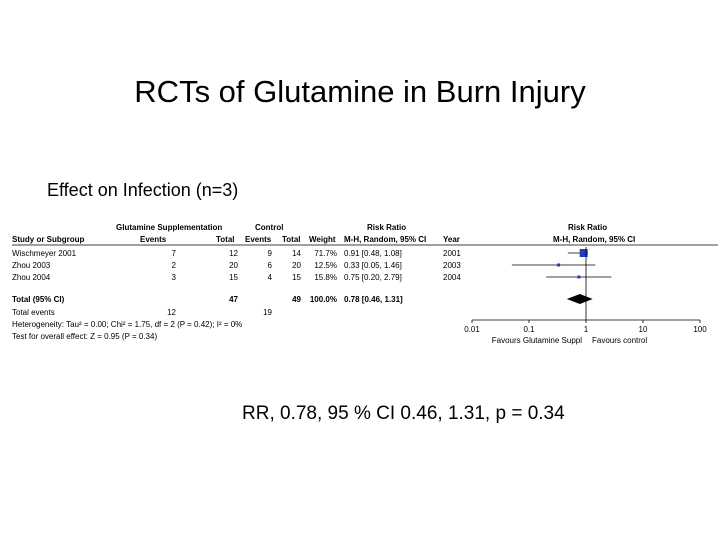  Describe the element at coordinates (270, 265) in the screenshot. I see `study-events-control: 6` at that location.